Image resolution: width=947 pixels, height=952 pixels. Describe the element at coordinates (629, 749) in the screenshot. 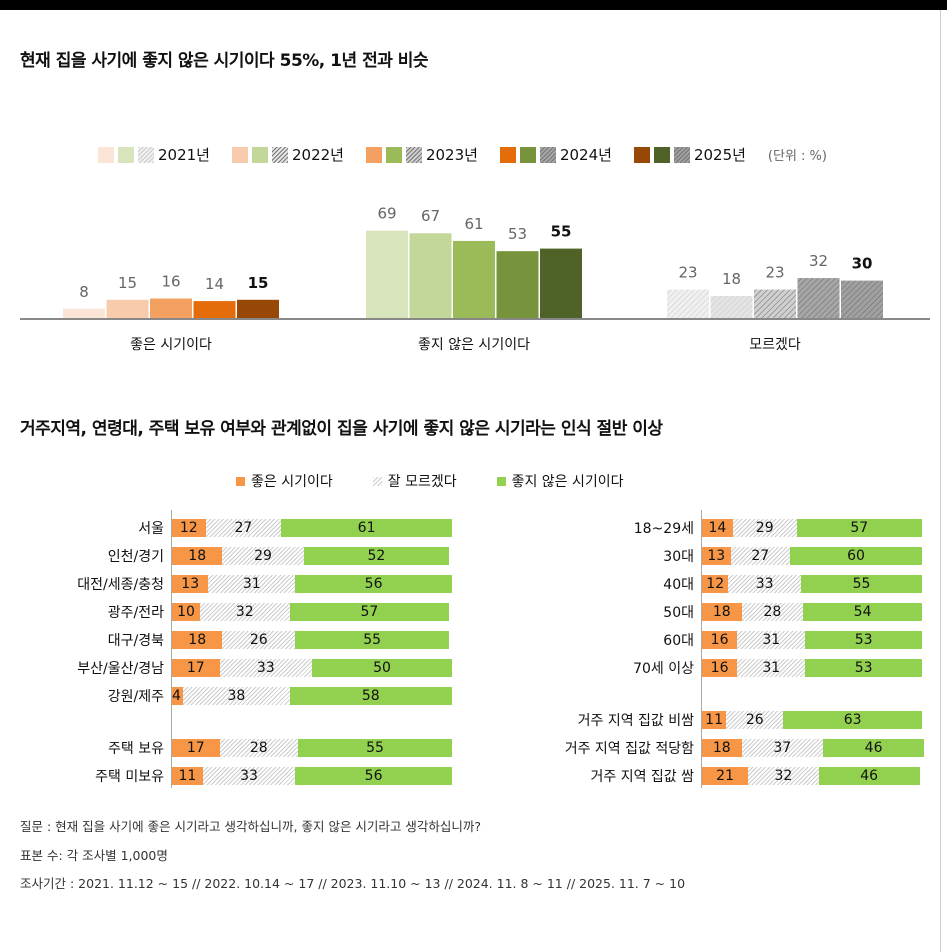

I see `row-label: 거주 지역 집값 적당함` at that location.